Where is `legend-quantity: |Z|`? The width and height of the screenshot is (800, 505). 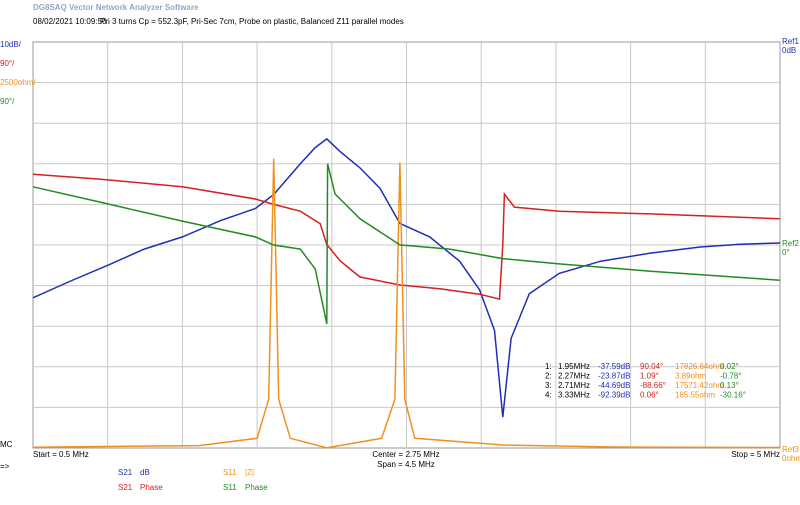 legend-quantity: |Z| is located at coordinates (249, 472).